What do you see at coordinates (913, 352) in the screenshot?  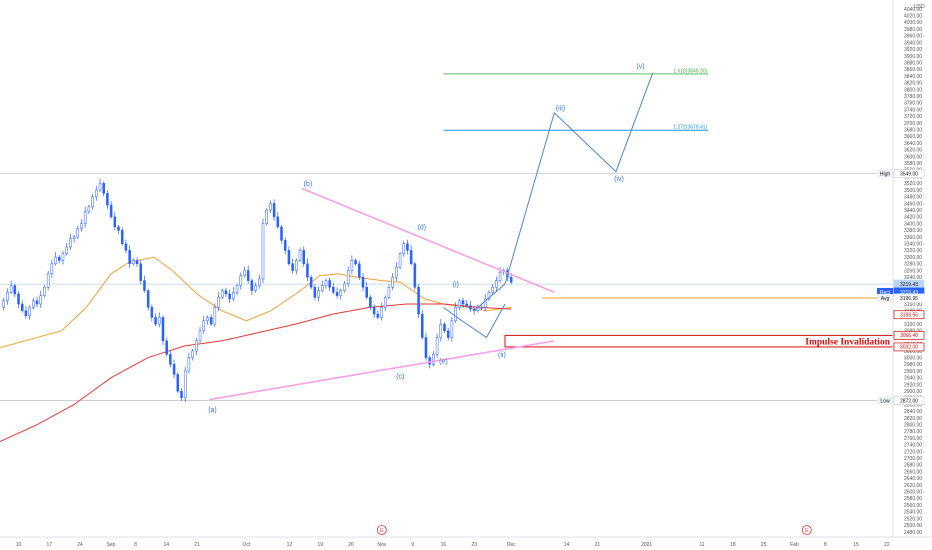 I see `price-tick-label: 3020.00` at bounding box center [913, 352].